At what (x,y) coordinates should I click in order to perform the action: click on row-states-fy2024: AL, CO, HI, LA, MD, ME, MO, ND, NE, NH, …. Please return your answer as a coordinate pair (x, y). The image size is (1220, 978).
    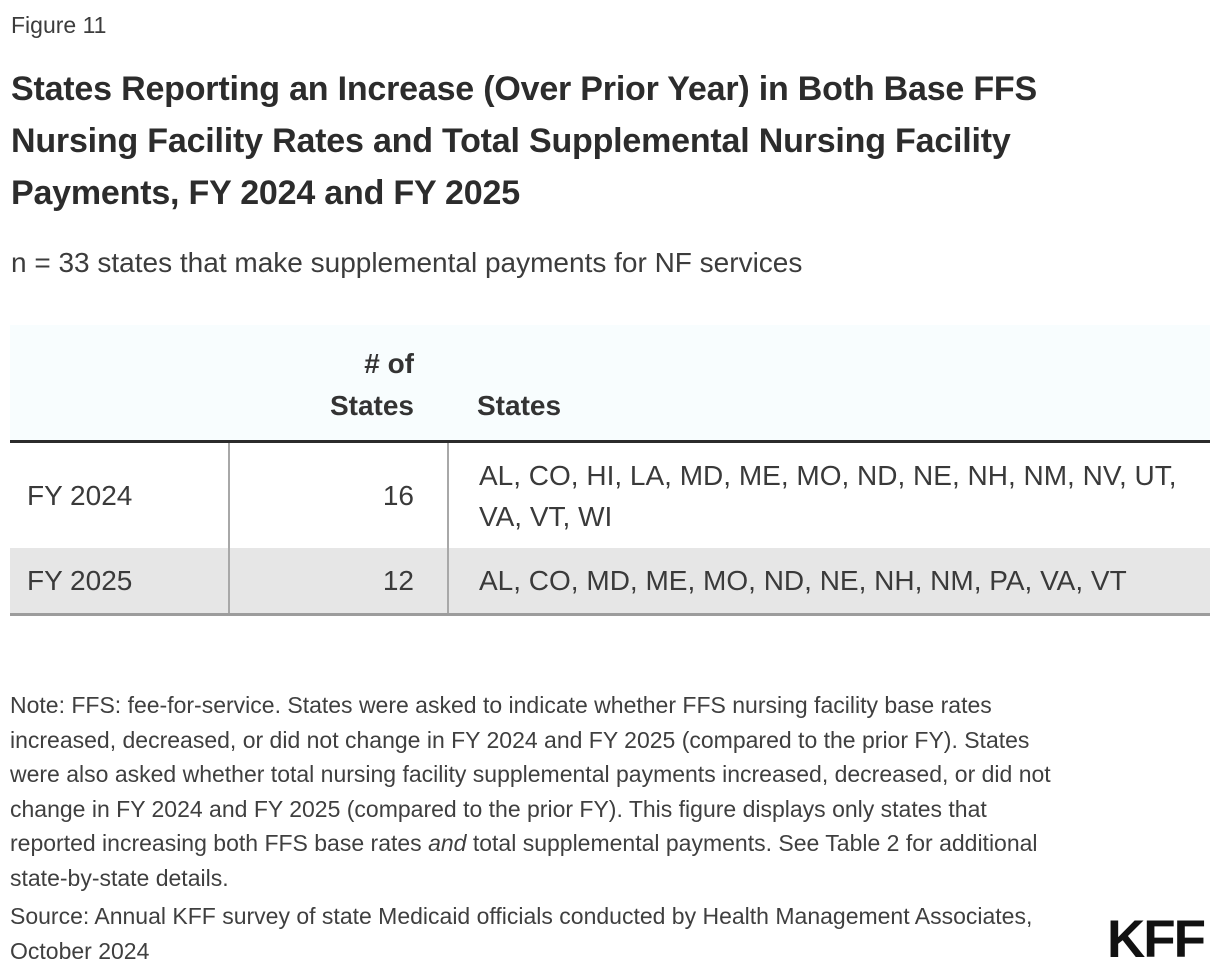
    Looking at the image, I should click on (828, 495).